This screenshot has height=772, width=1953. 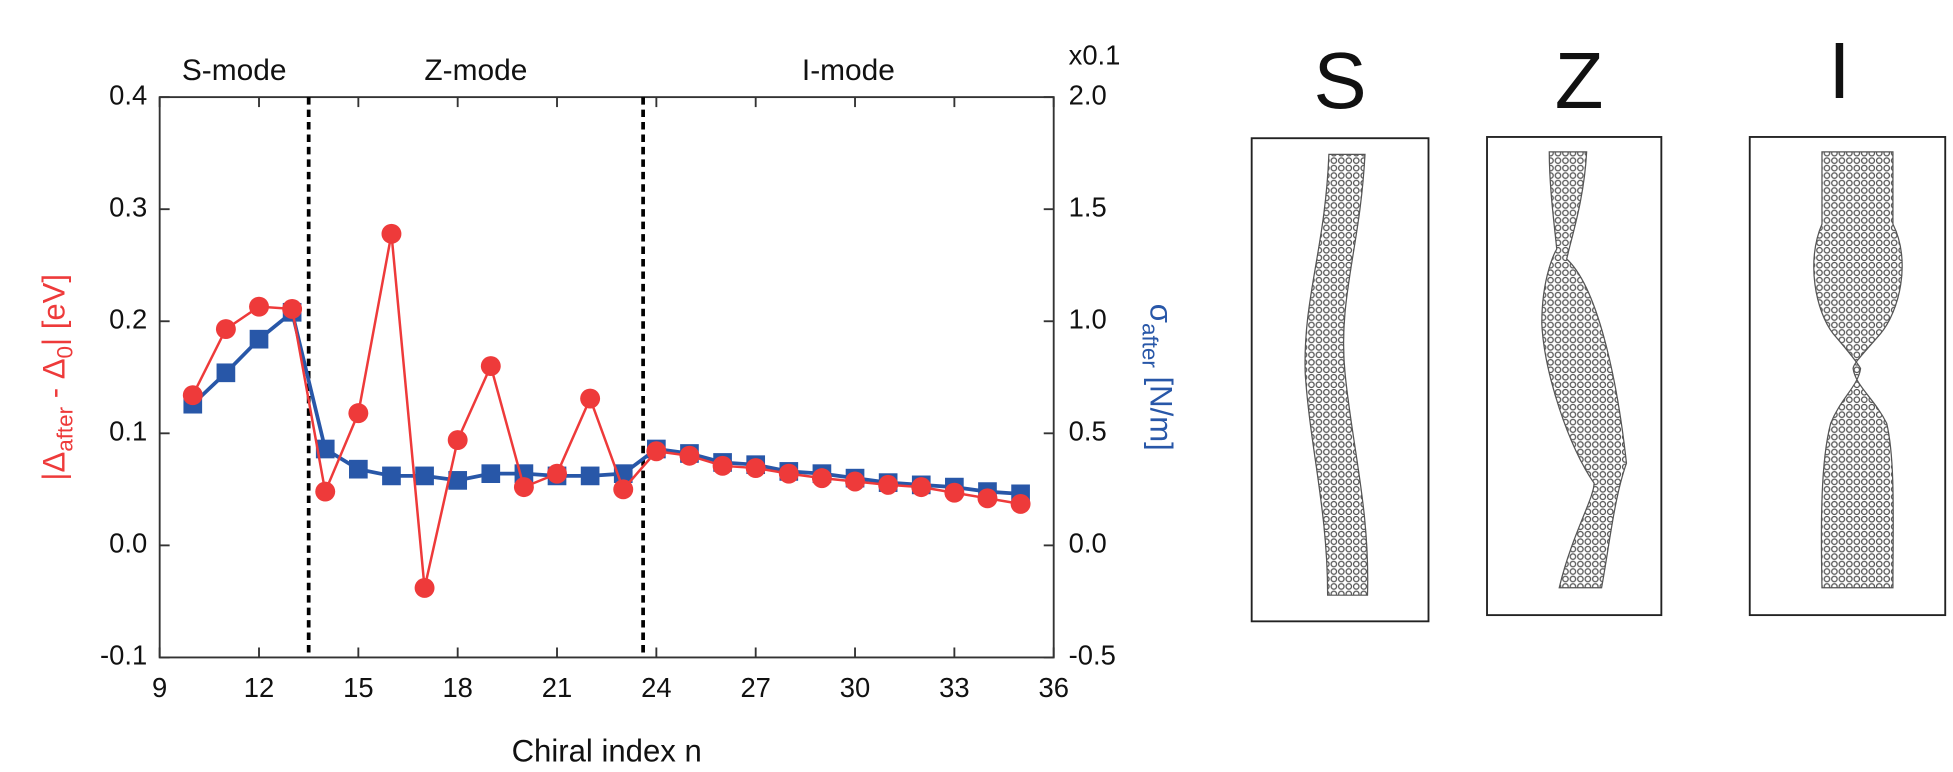 I want to click on y-tick-label: 0.3, so click(x=128, y=206).